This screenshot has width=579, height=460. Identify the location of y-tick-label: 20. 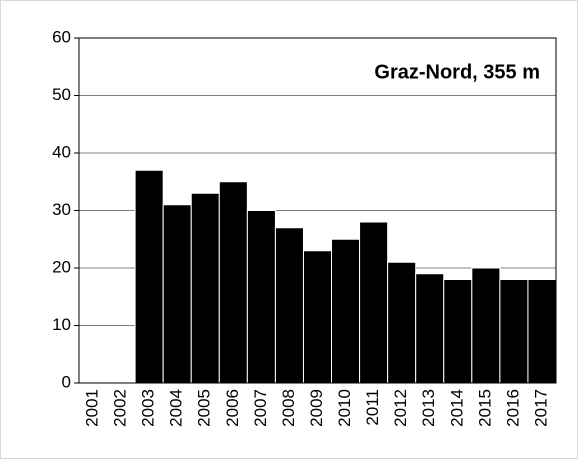
(61, 266).